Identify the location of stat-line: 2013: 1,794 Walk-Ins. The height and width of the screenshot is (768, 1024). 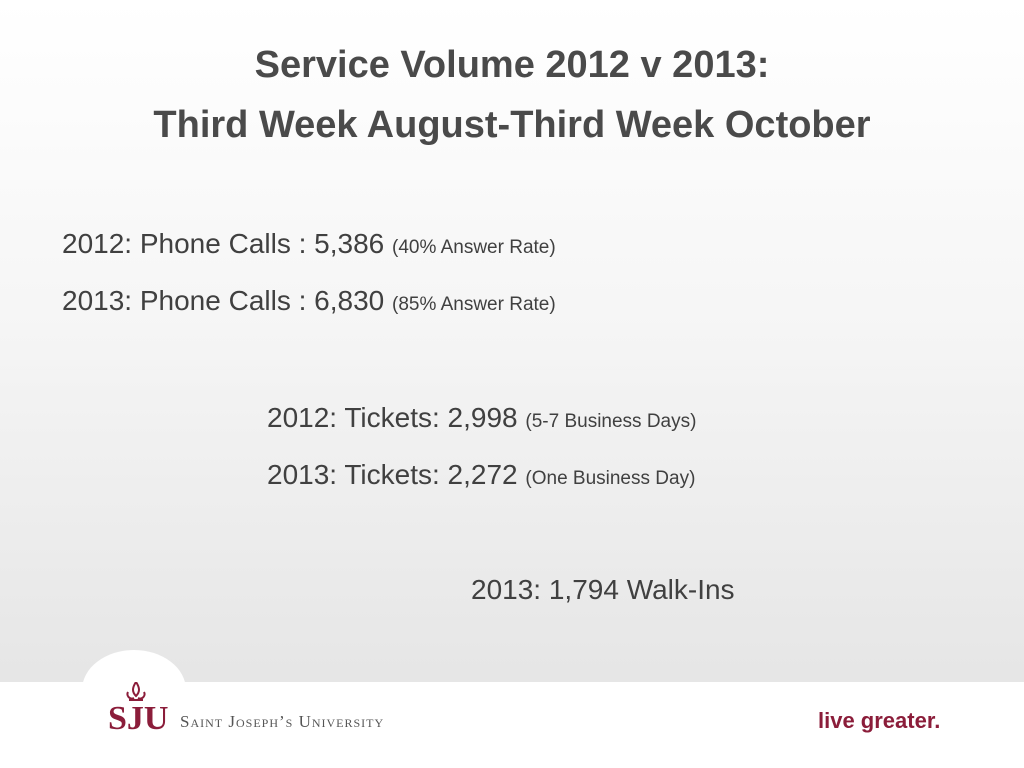
(603, 590).